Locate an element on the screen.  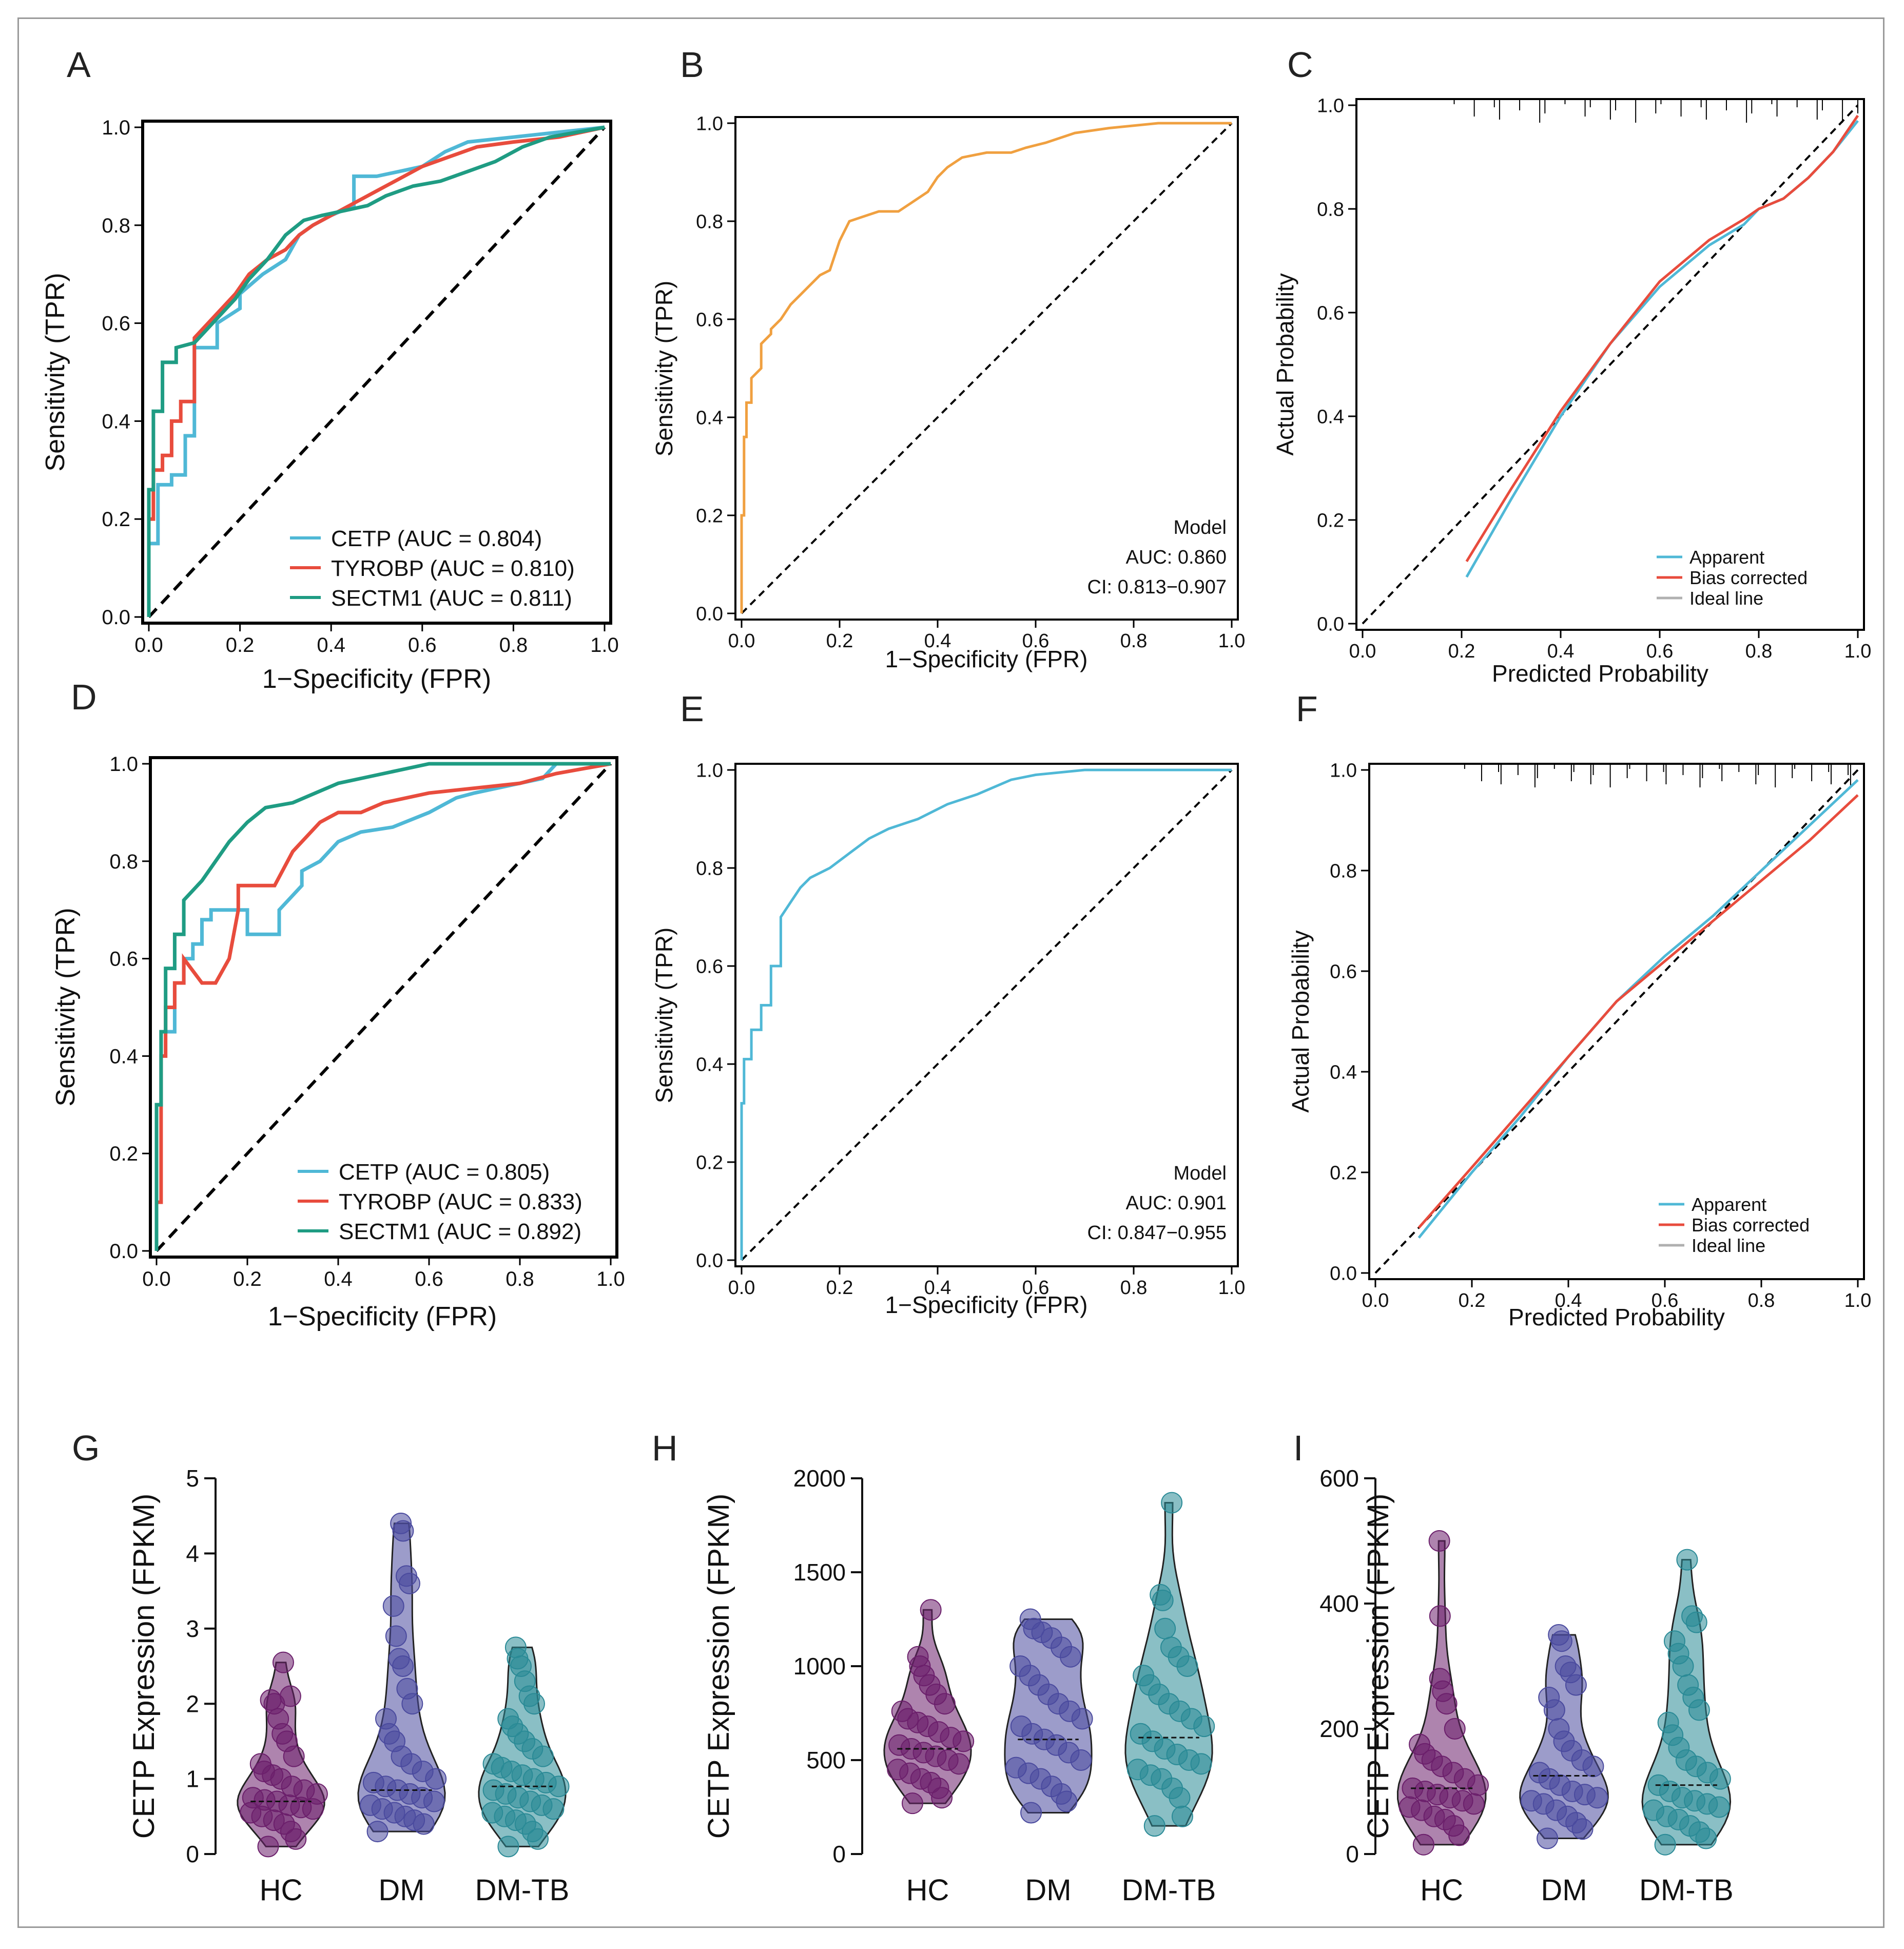
x-category-label: HC is located at coordinates (281, 1890).